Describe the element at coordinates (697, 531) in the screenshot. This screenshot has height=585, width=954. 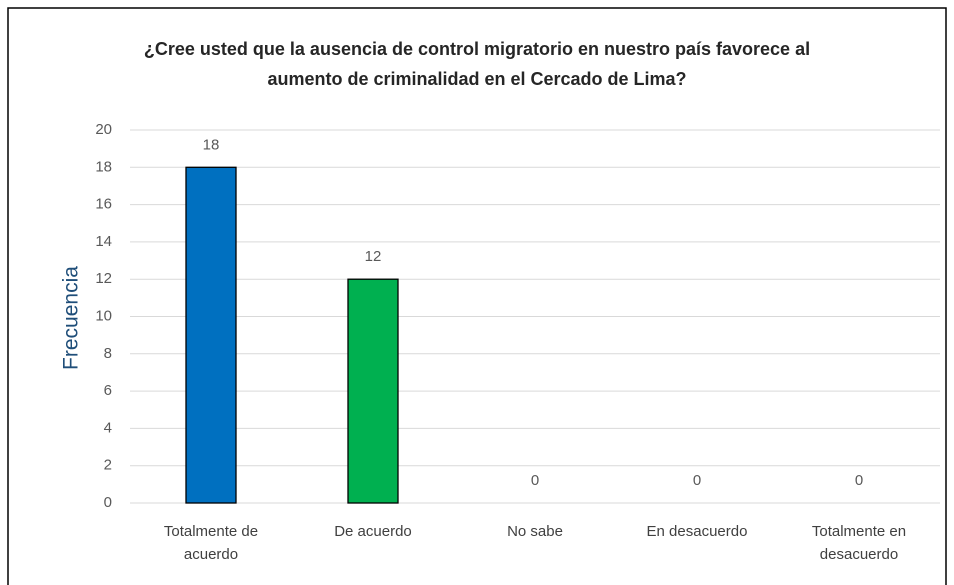
I see `x-tick-label: En desacuerdo` at that location.